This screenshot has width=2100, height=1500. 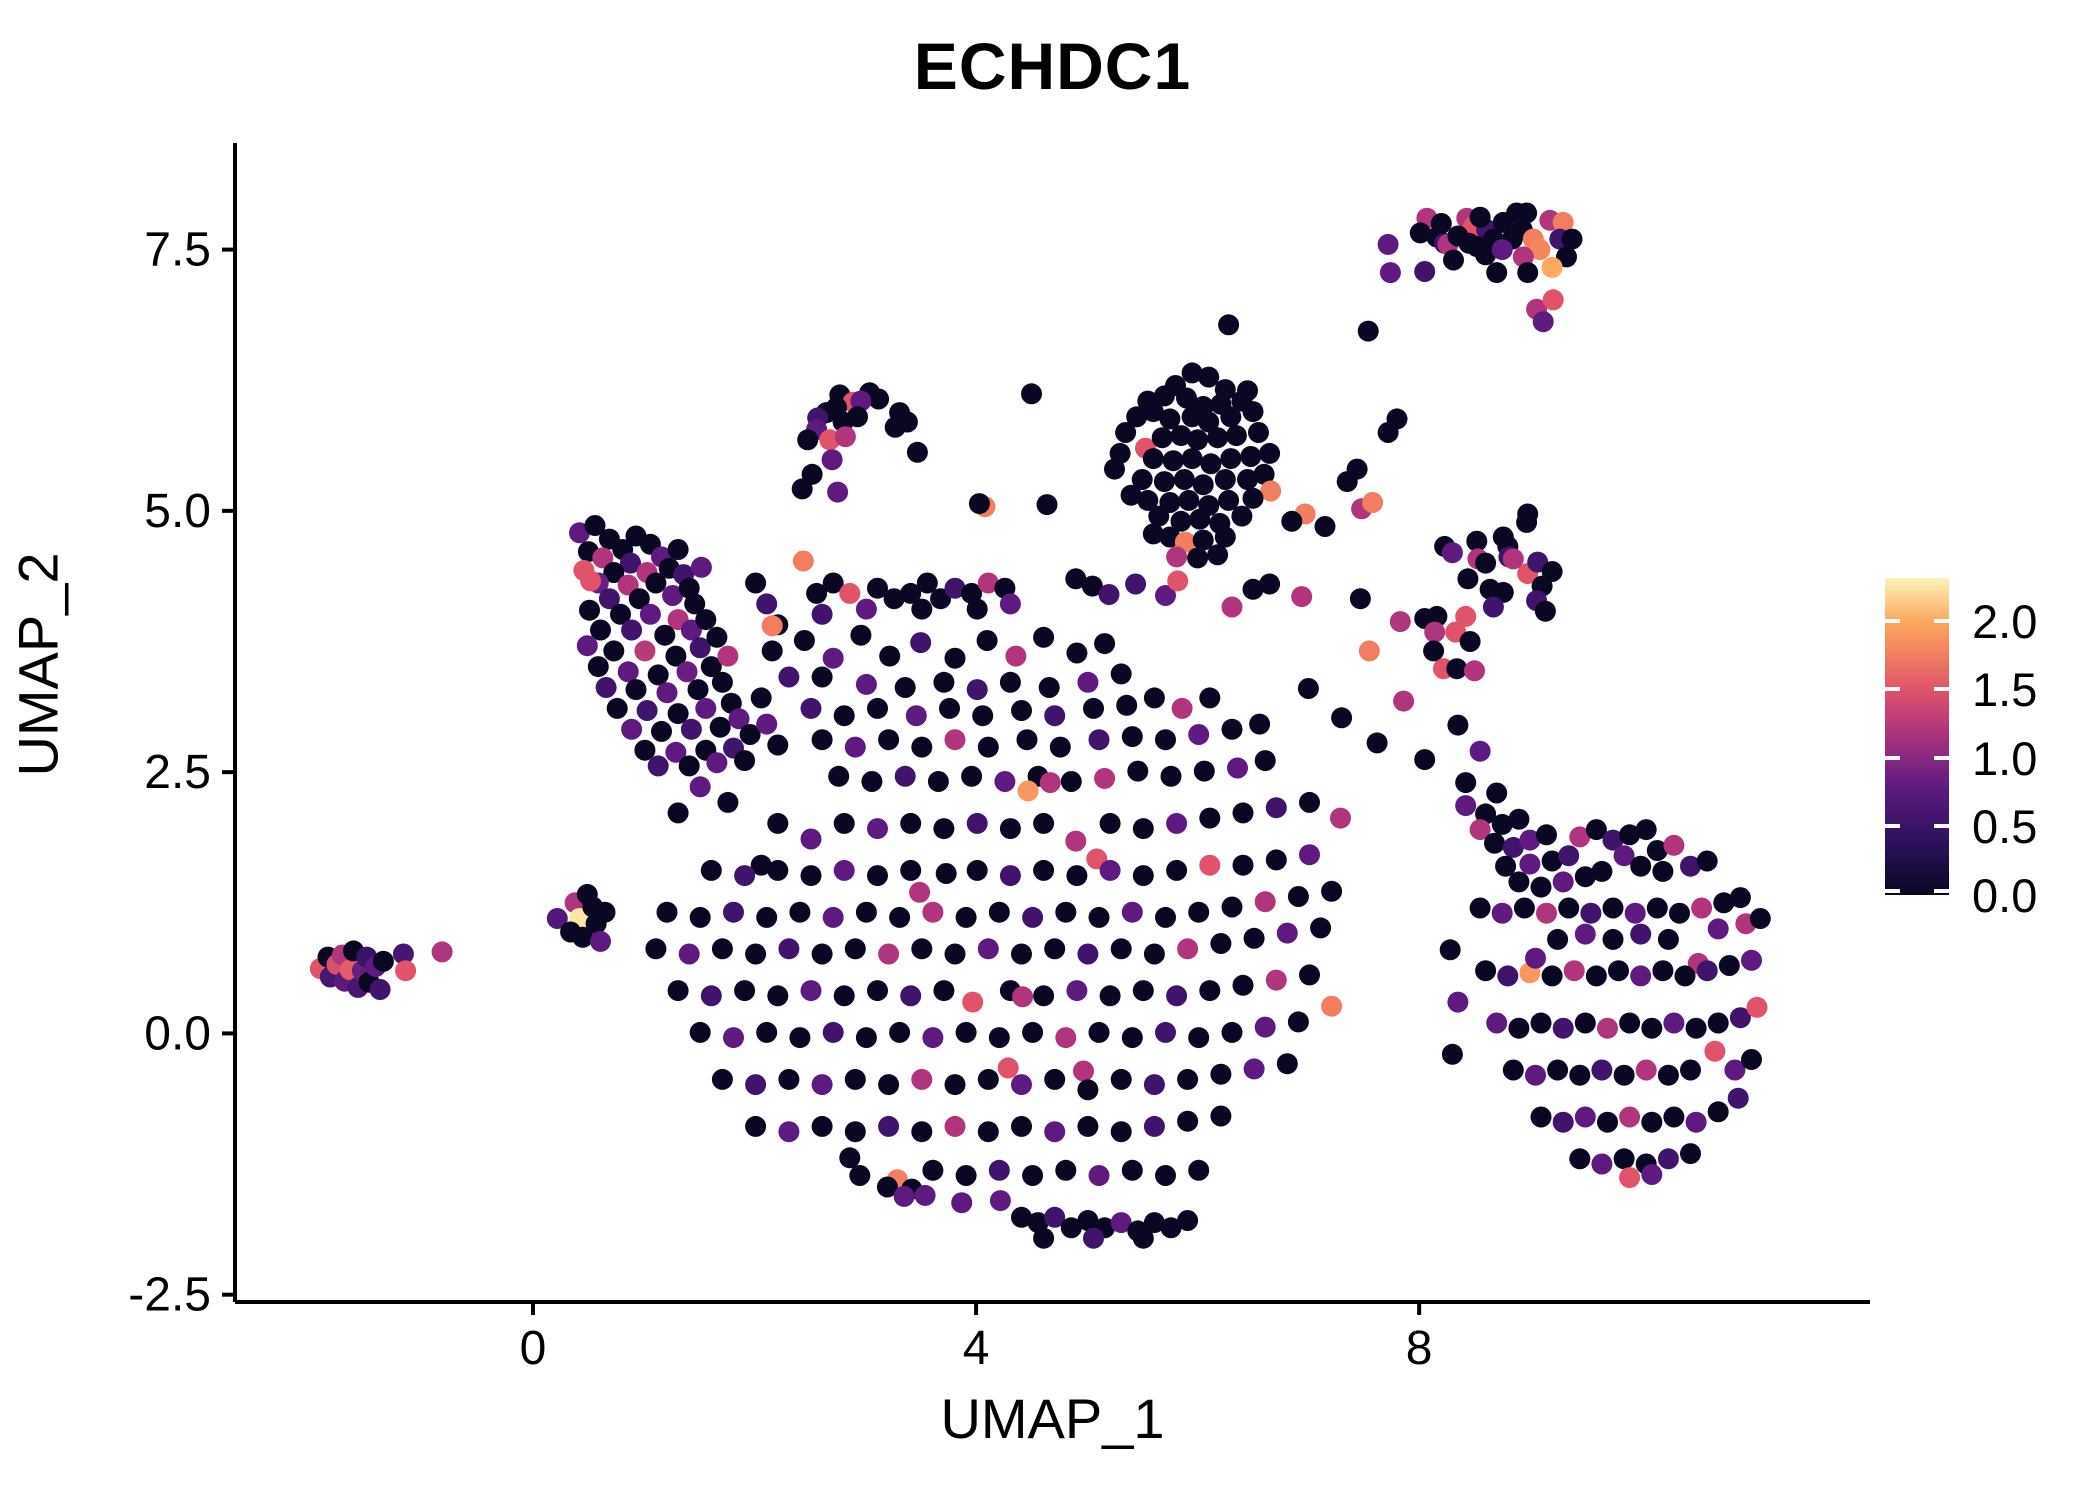 I want to click on colorbar-tick-label: 0.5, so click(x=2005, y=827).